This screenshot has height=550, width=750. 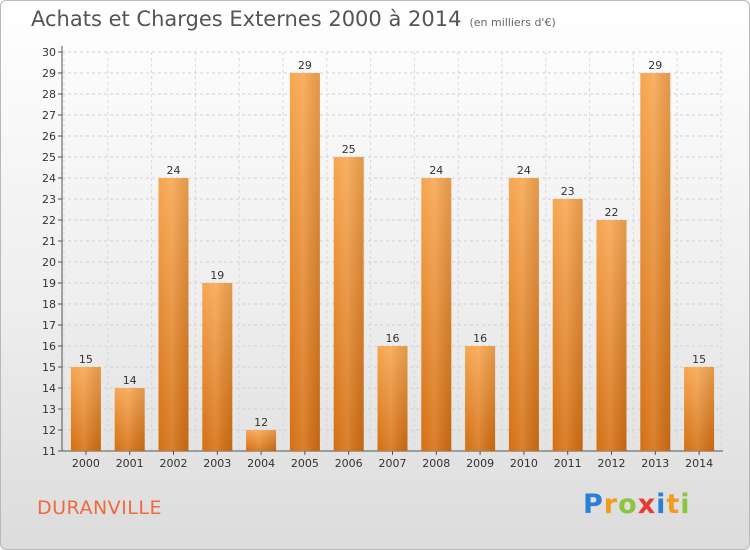 What do you see at coordinates (436, 463) in the screenshot?
I see `x-tick-label: 2008` at bounding box center [436, 463].